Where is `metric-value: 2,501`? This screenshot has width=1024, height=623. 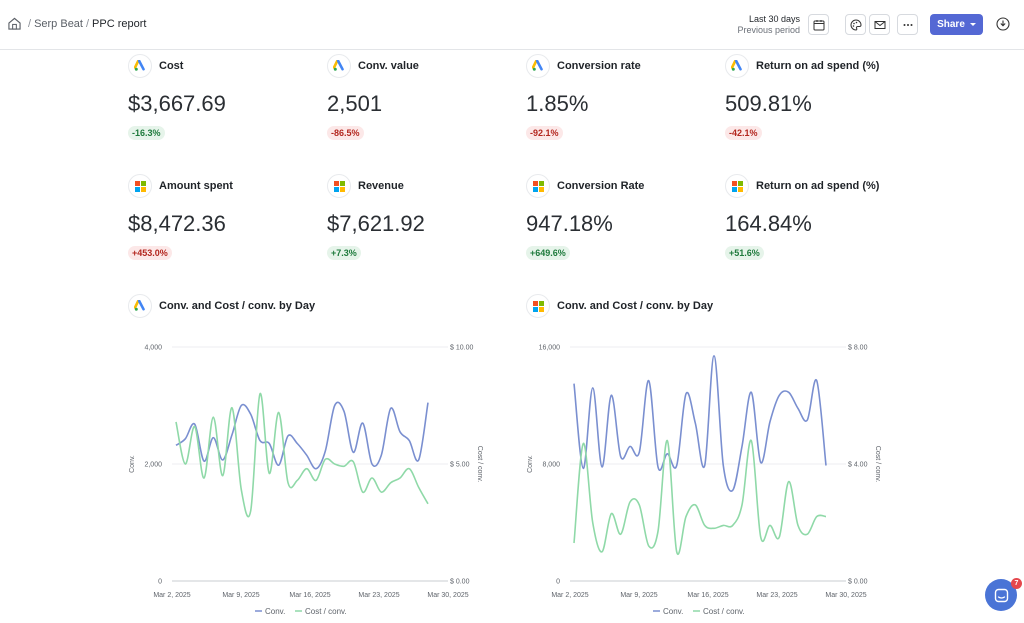
metric-value: 2,501 is located at coordinates (355, 103).